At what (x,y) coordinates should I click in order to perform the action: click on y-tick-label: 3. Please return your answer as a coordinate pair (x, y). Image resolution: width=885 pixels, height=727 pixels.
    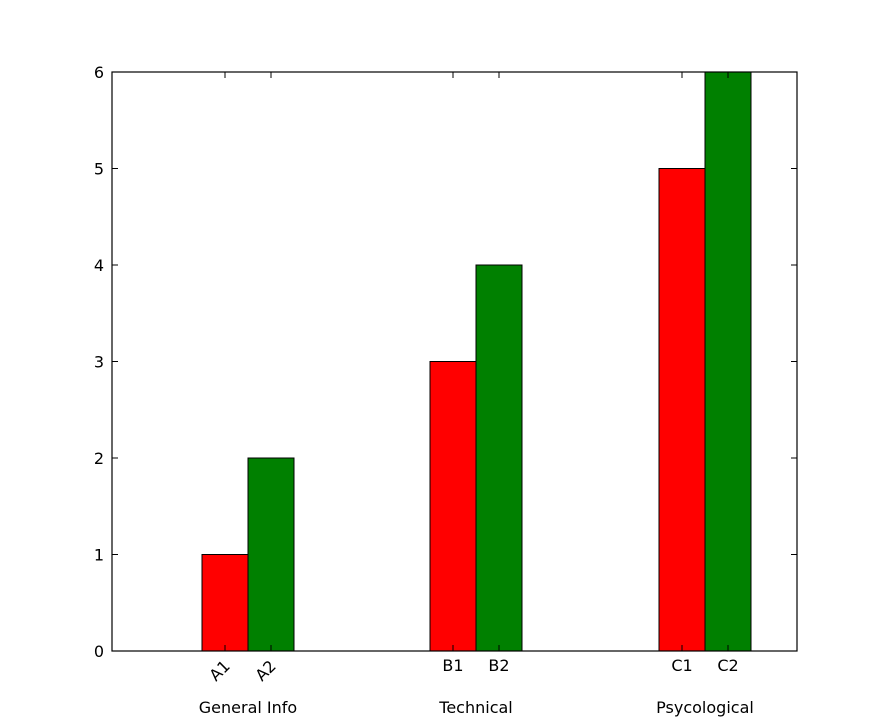
    Looking at the image, I should click on (99, 362).